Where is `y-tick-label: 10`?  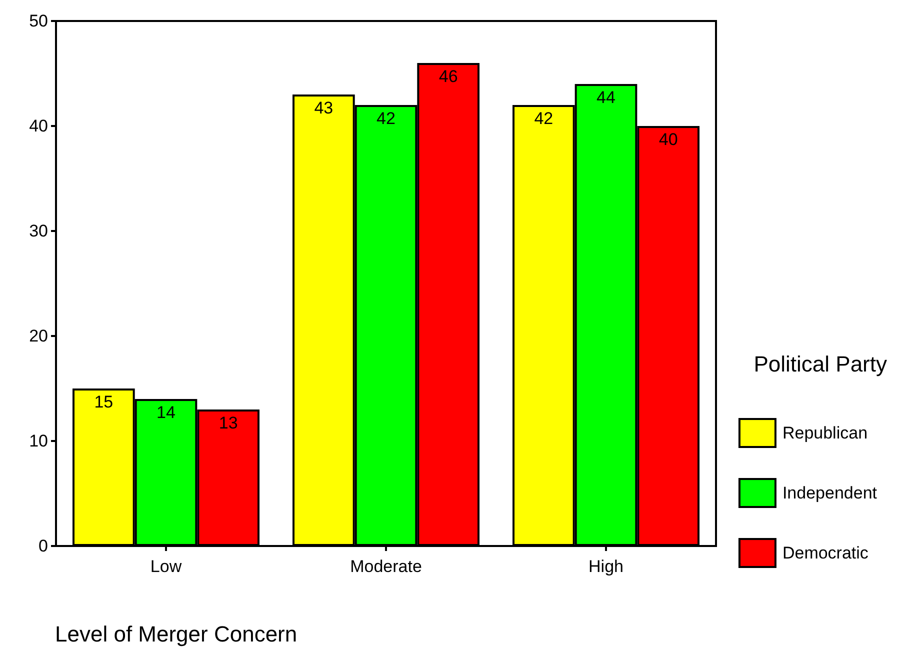 y-tick-label: 10 is located at coordinates (38, 441).